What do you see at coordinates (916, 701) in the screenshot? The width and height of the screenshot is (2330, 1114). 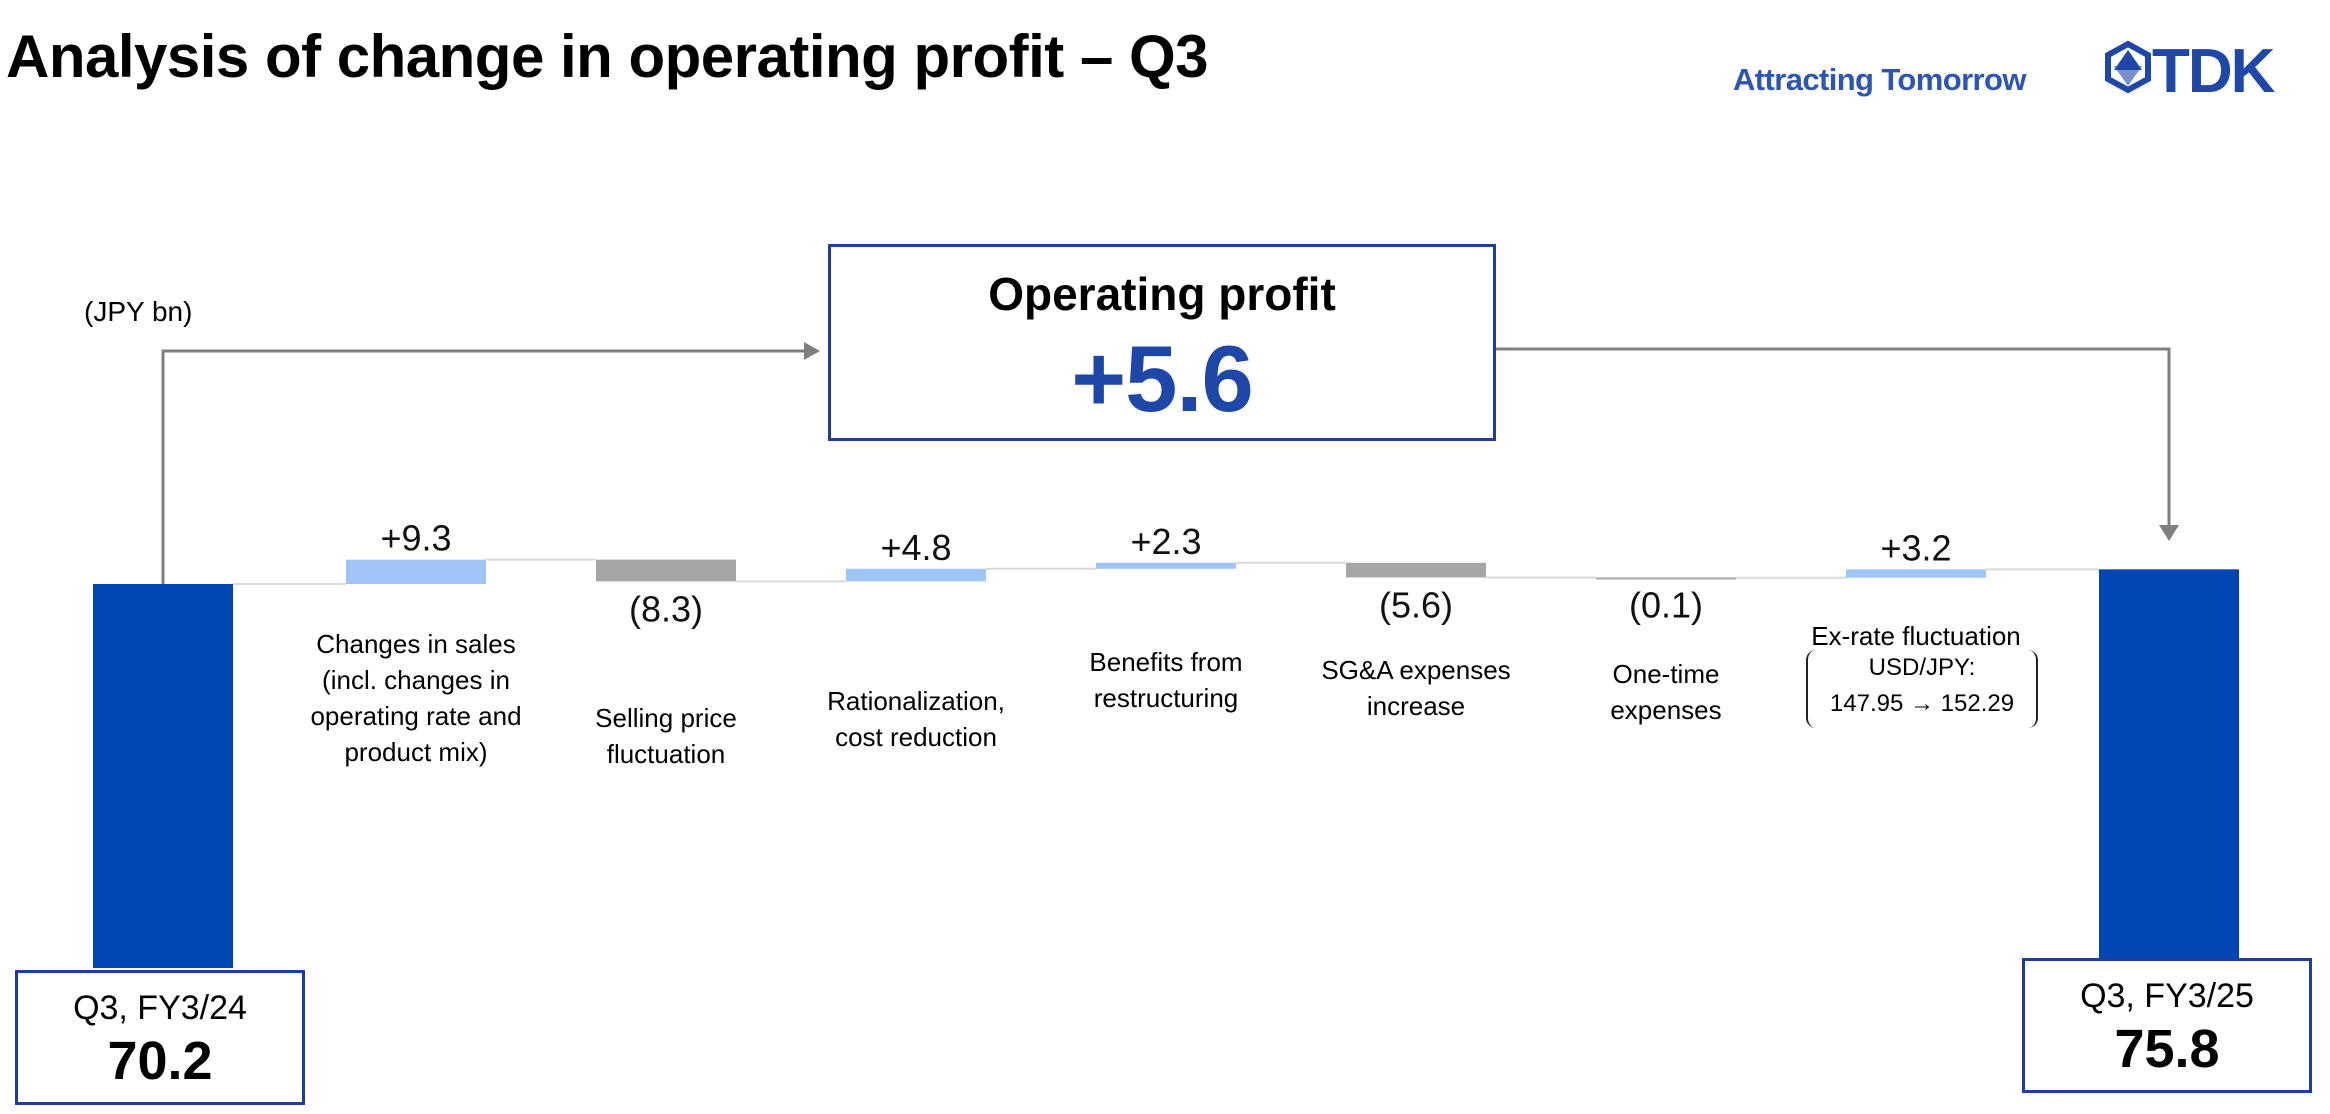 I see `category-label-line: Rationalization,` at bounding box center [916, 701].